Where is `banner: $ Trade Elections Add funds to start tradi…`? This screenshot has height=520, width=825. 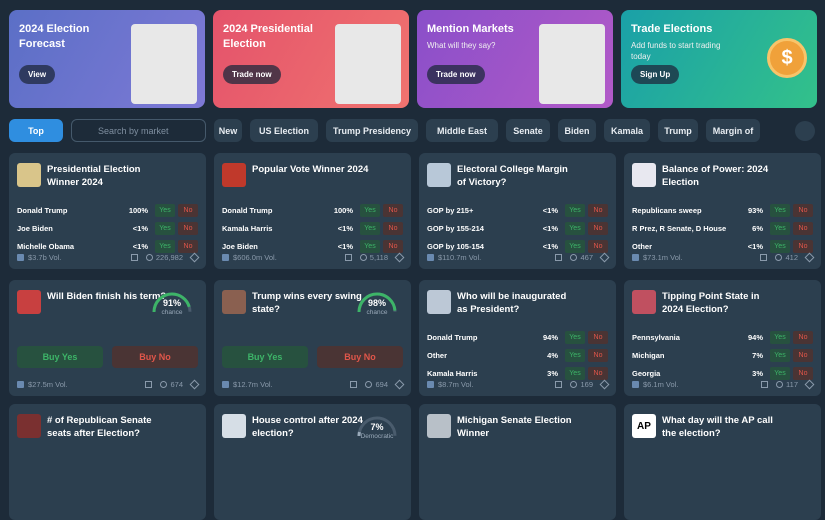 banner: $ Trade Elections Add funds to start tradi… is located at coordinates (719, 59).